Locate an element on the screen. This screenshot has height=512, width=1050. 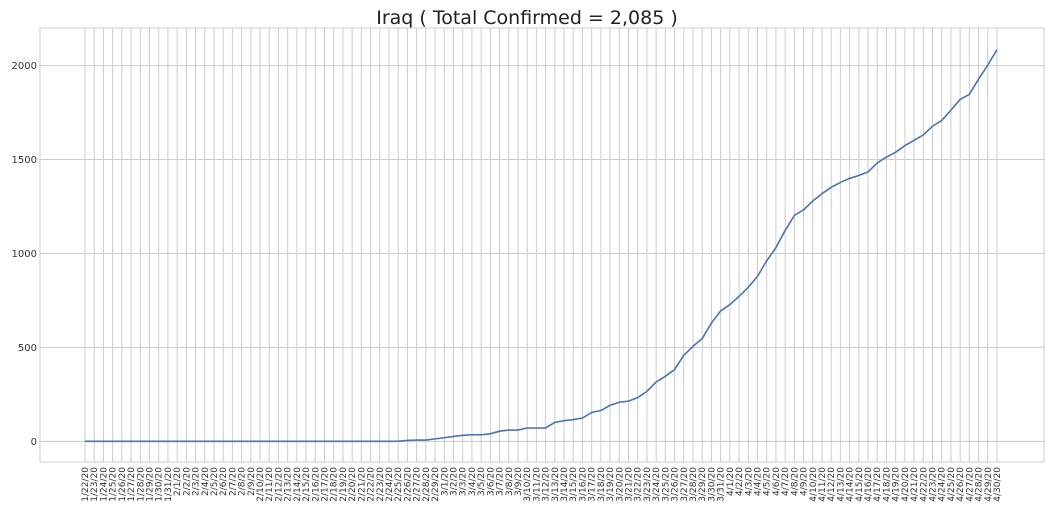
x-tick-label: 2/22/20 is located at coordinates (372, 484).